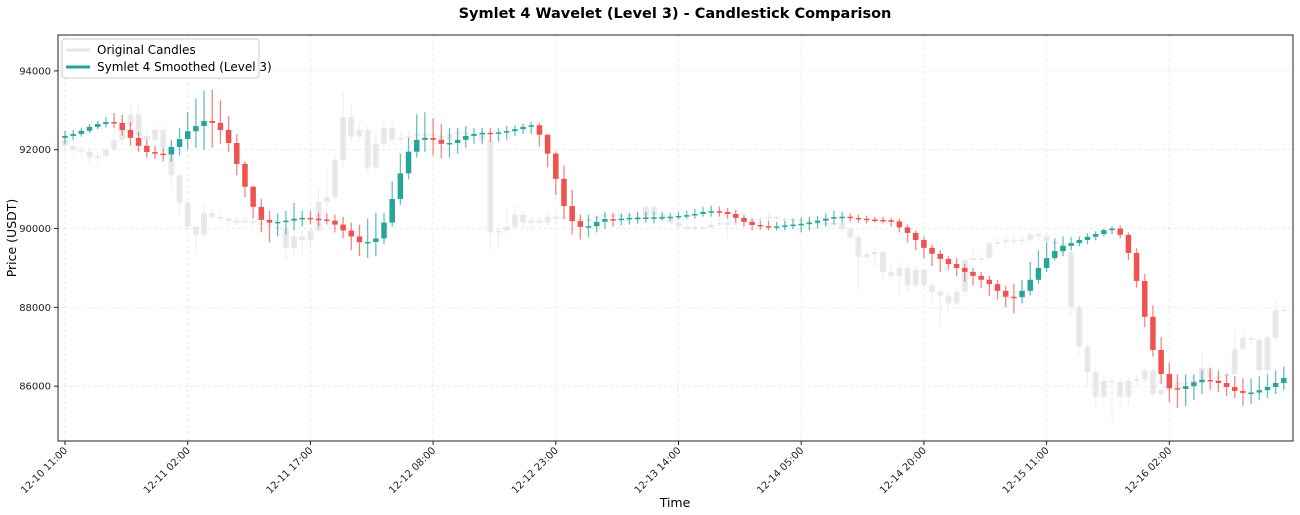  What do you see at coordinates (903, 470) in the screenshot?
I see `x-tick-label: 12-14 20:00` at bounding box center [903, 470].